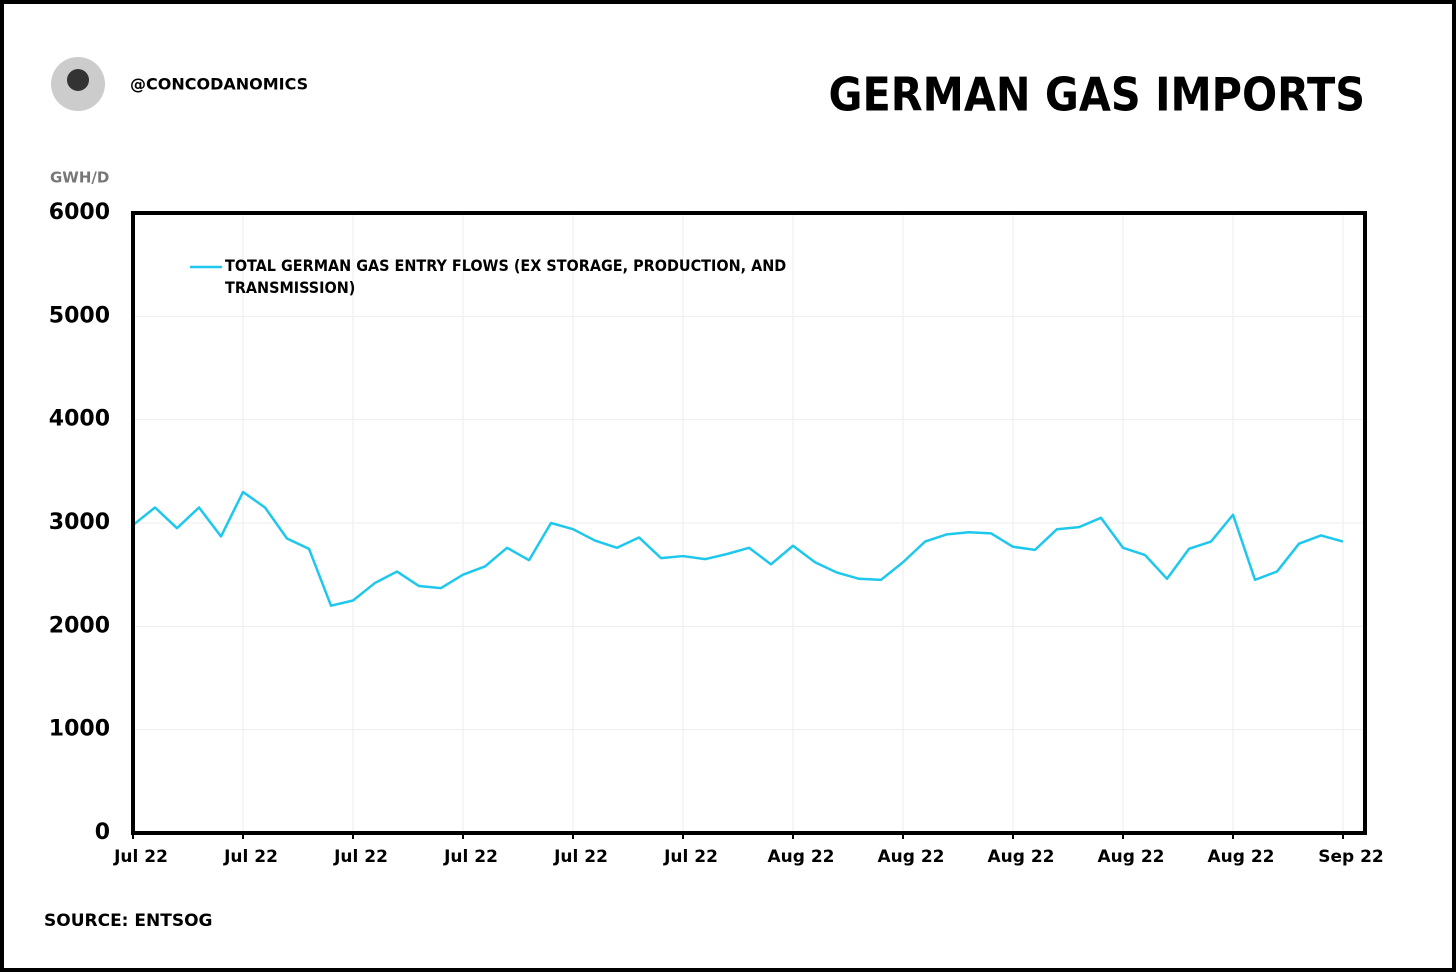  I want to click on avatar-face, so click(78, 80).